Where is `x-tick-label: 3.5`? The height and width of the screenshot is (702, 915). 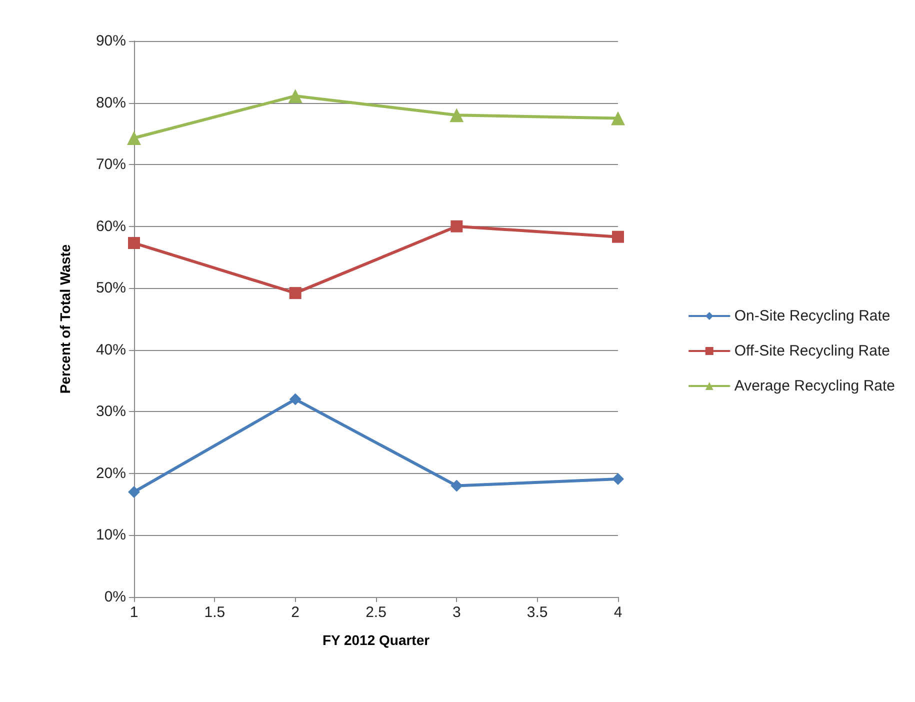 x-tick-label: 3.5 is located at coordinates (537, 612).